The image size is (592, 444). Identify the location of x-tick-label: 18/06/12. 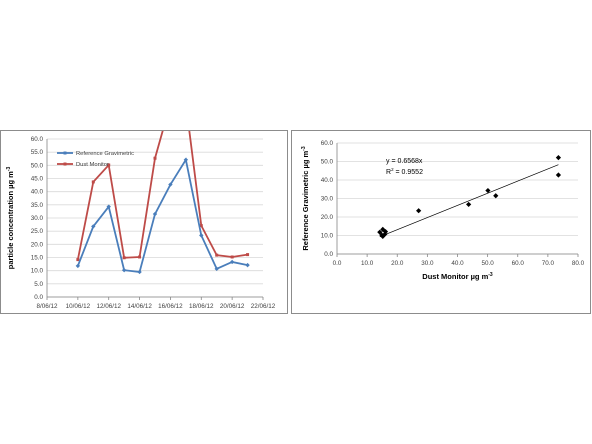
(201, 306).